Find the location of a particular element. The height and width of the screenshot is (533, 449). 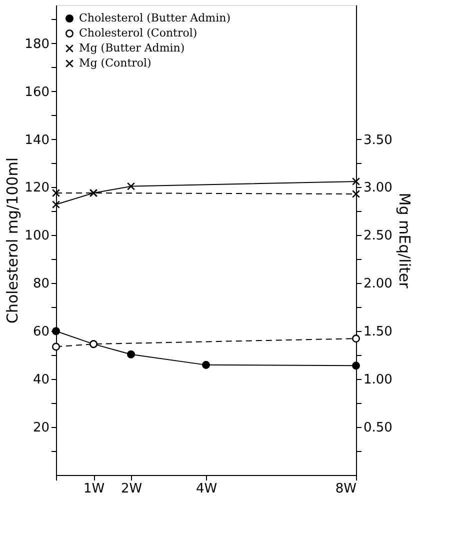

y-axis-title: Cholesterol mg/100ml is located at coordinates (13, 240).